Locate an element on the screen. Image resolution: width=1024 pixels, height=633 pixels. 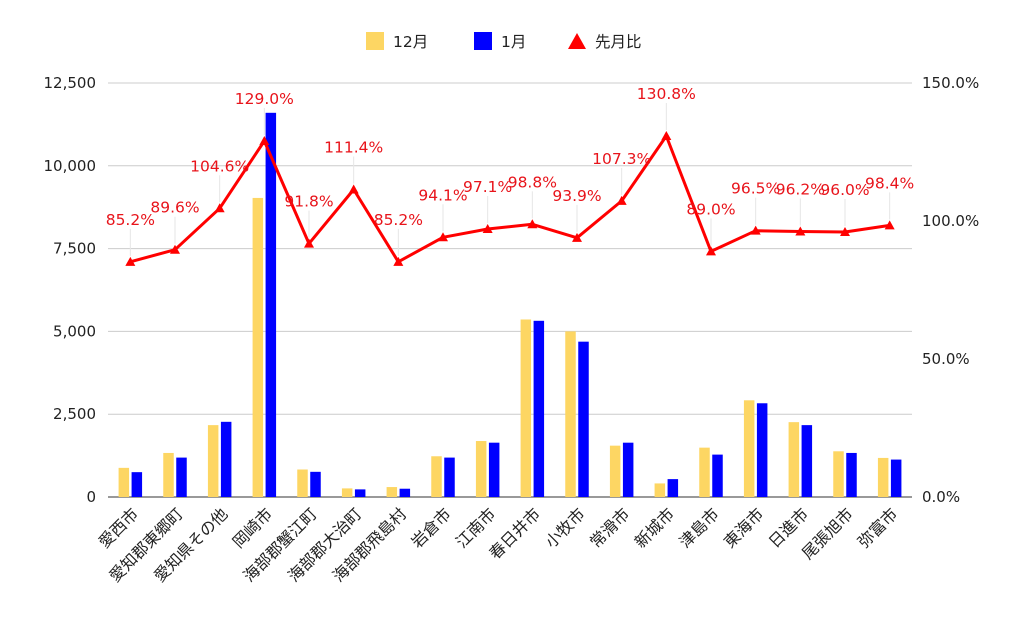
category-label: 新城市 is located at coordinates (654, 527).